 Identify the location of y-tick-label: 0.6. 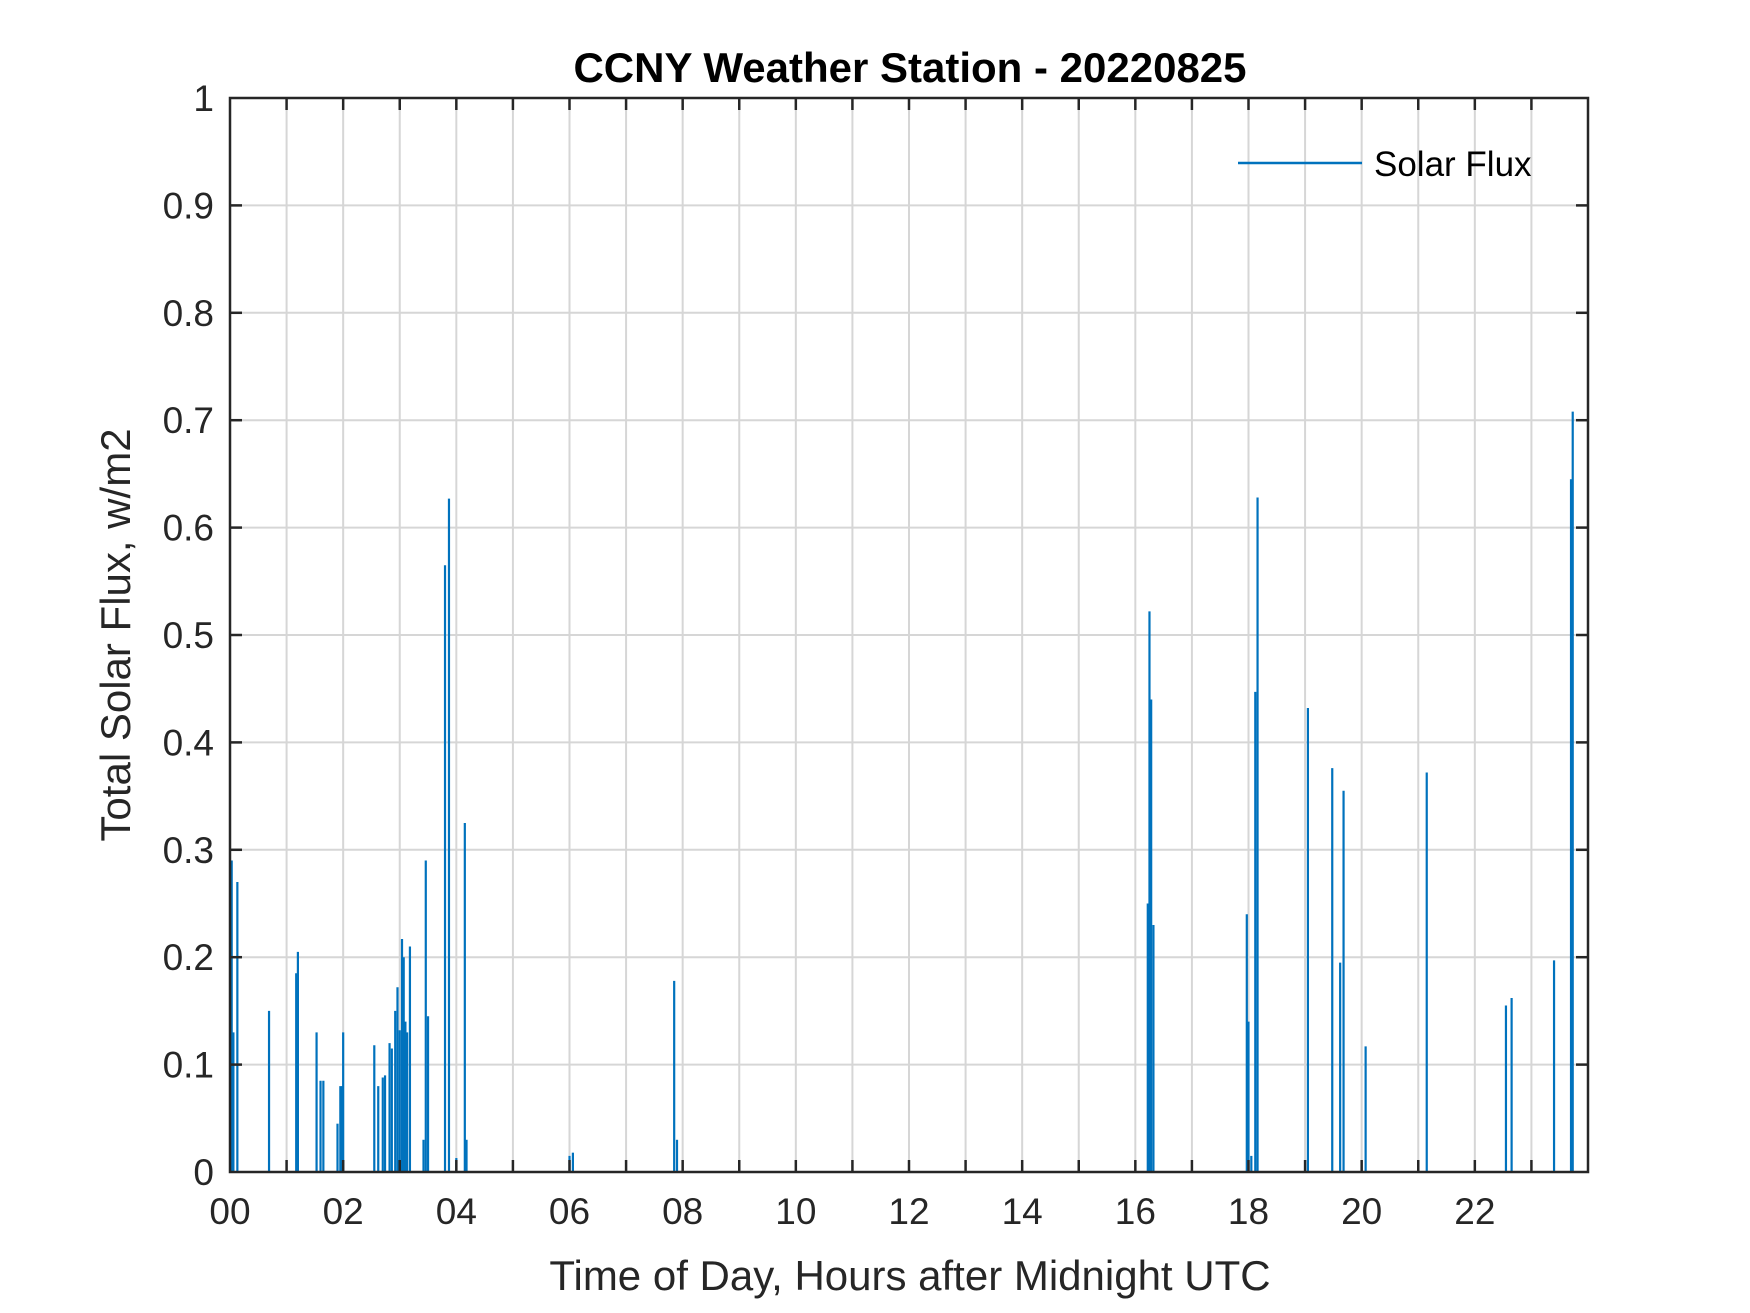
(188, 528).